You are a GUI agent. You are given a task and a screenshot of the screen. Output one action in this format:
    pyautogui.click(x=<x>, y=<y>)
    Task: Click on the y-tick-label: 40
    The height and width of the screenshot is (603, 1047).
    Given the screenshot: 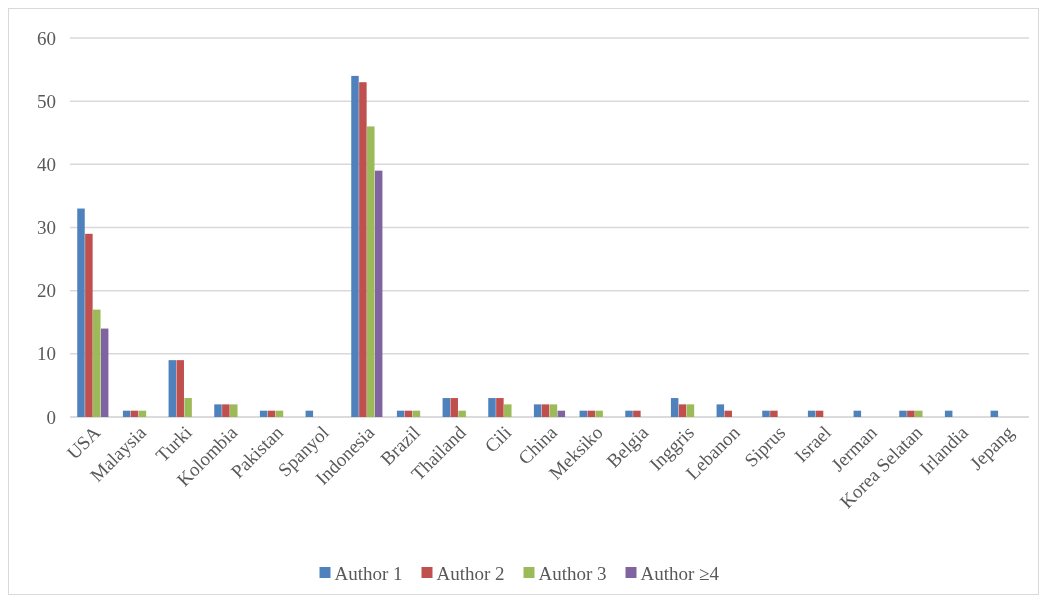 What is the action you would take?
    pyautogui.click(x=46, y=164)
    